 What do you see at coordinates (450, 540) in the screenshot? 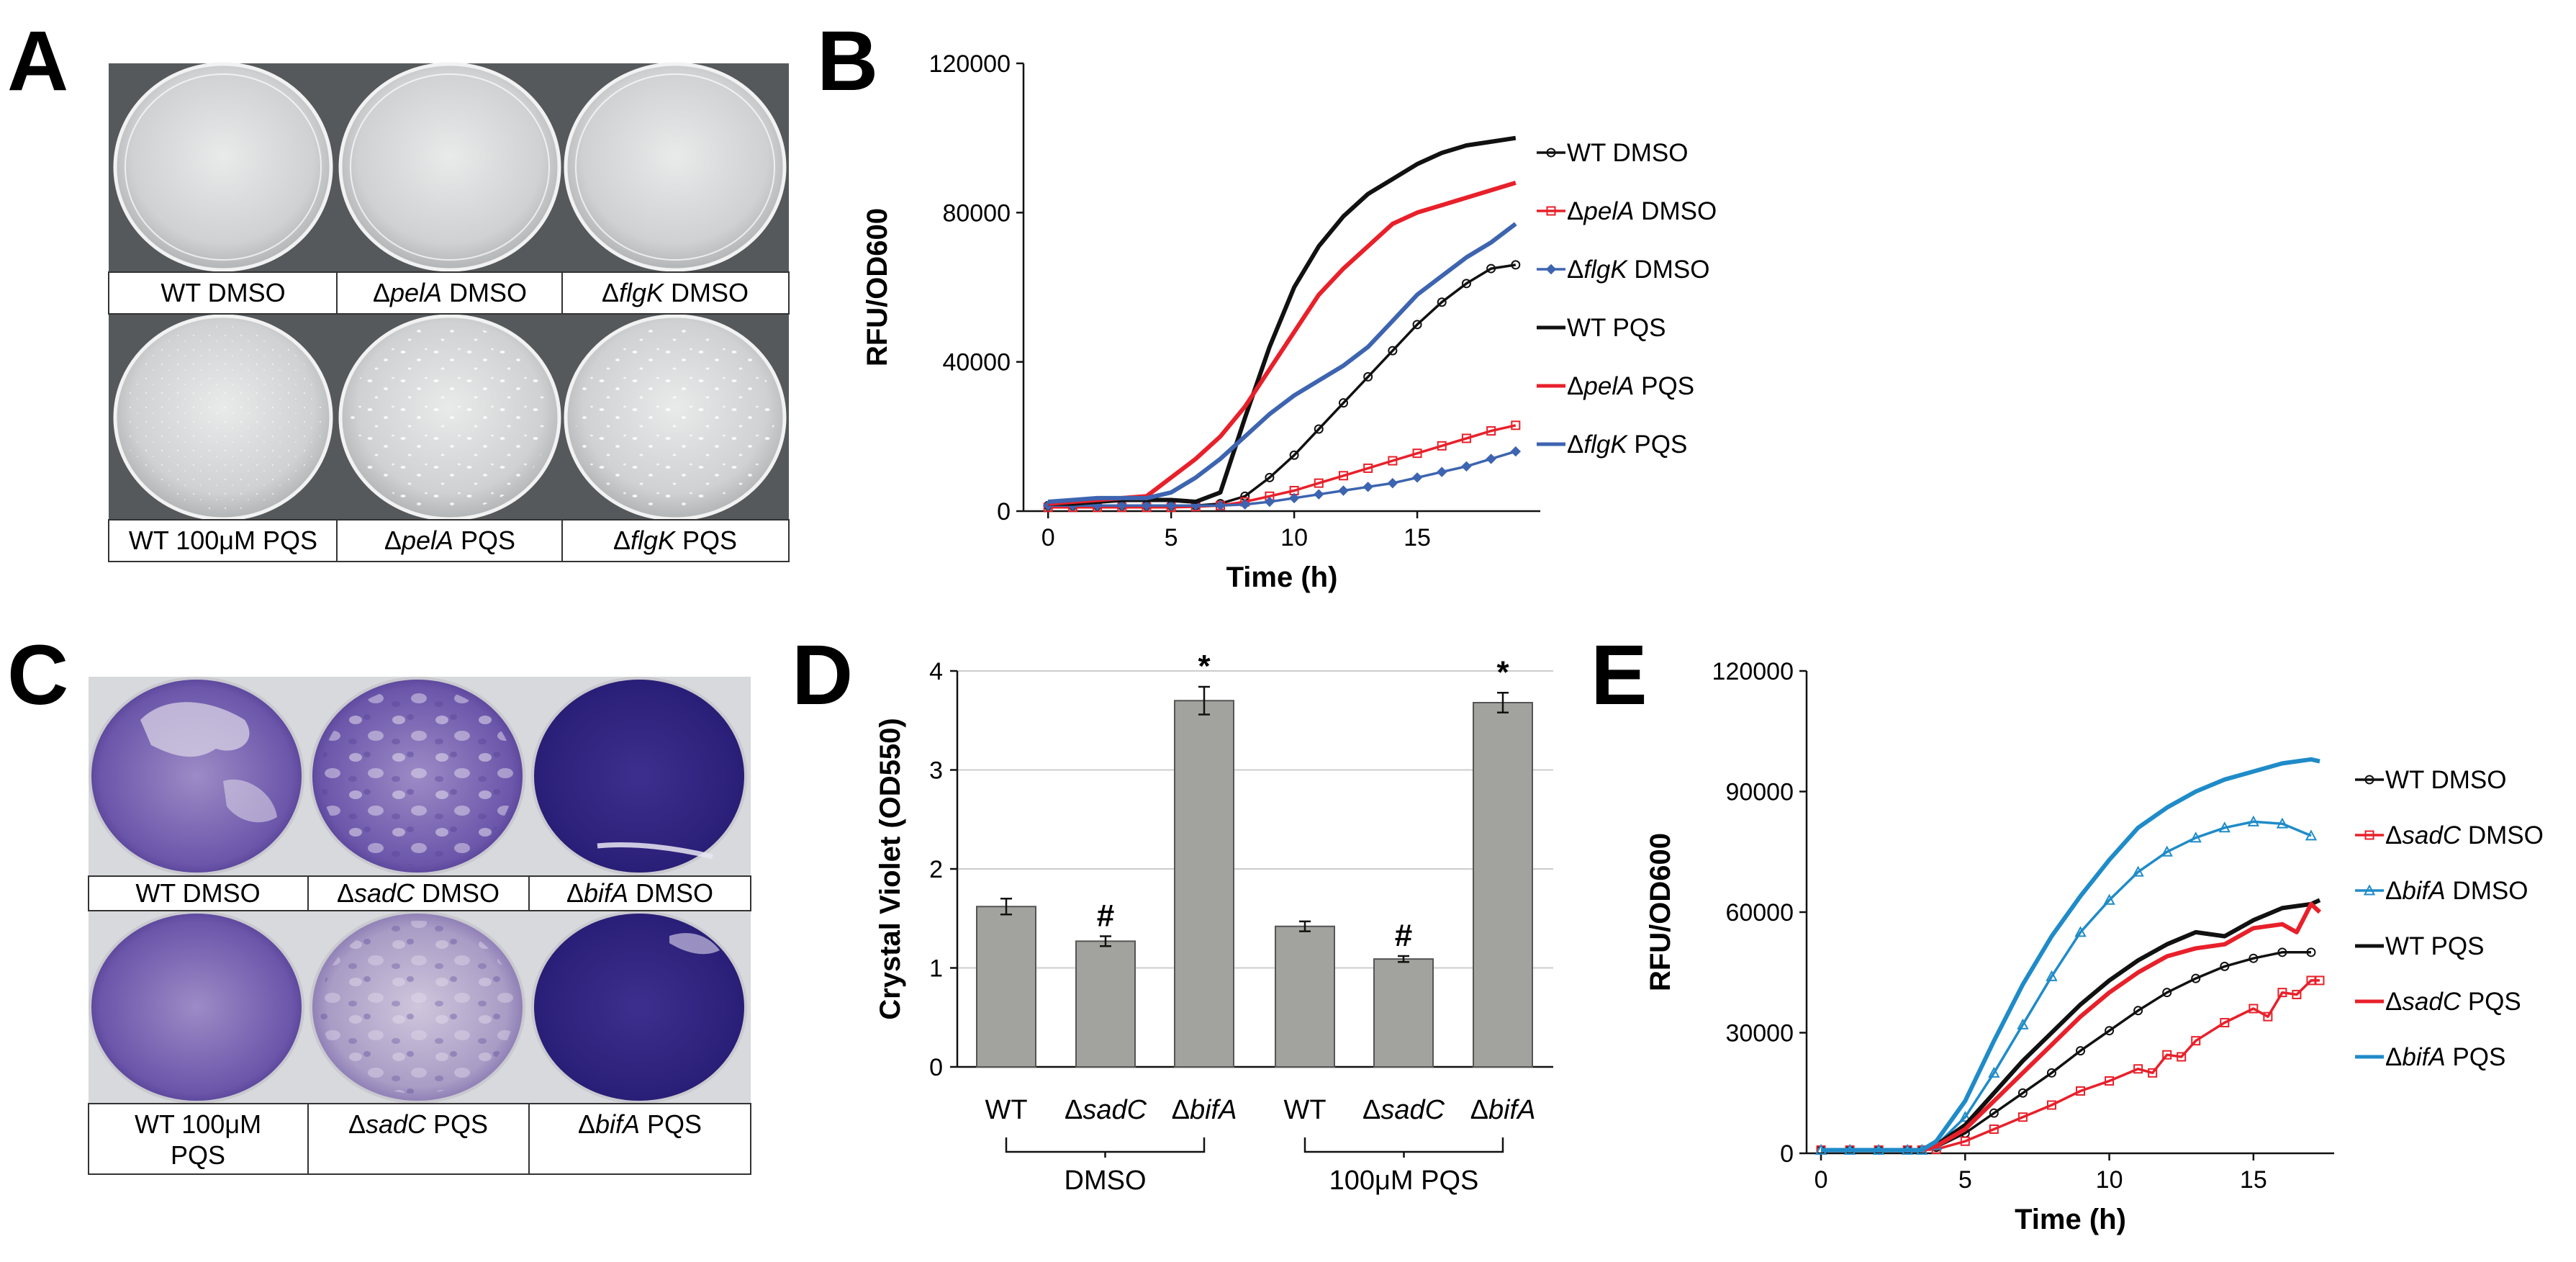
I see `plate-label-a-pela-pqs: ΔpelA PQS` at bounding box center [450, 540].